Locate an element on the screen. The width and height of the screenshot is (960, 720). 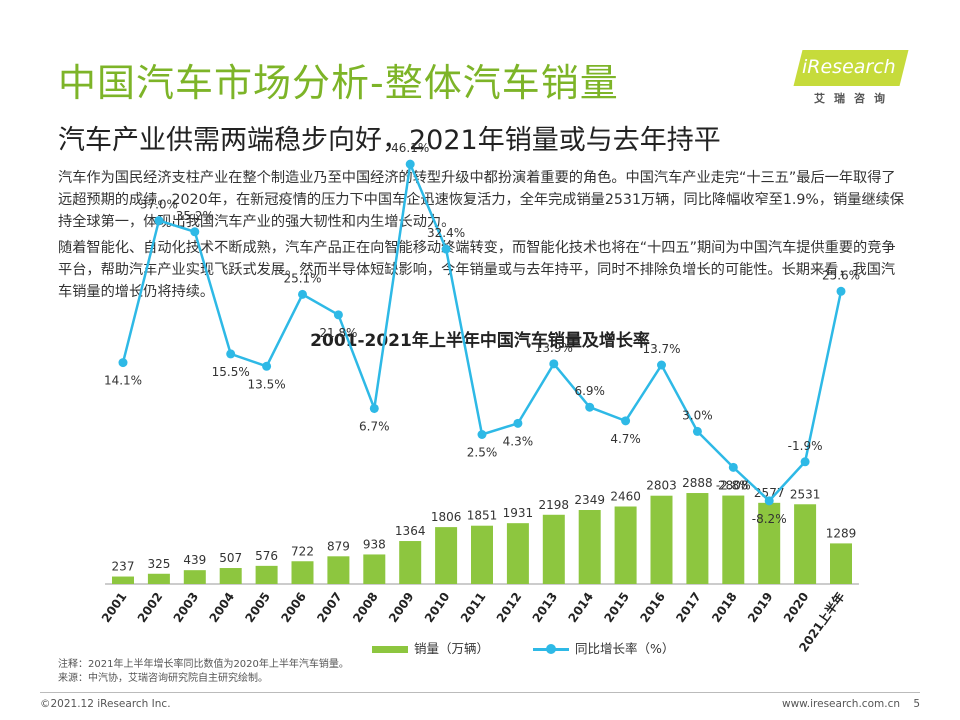
x-tick-label: 2001 is located at coordinates (114, 607).